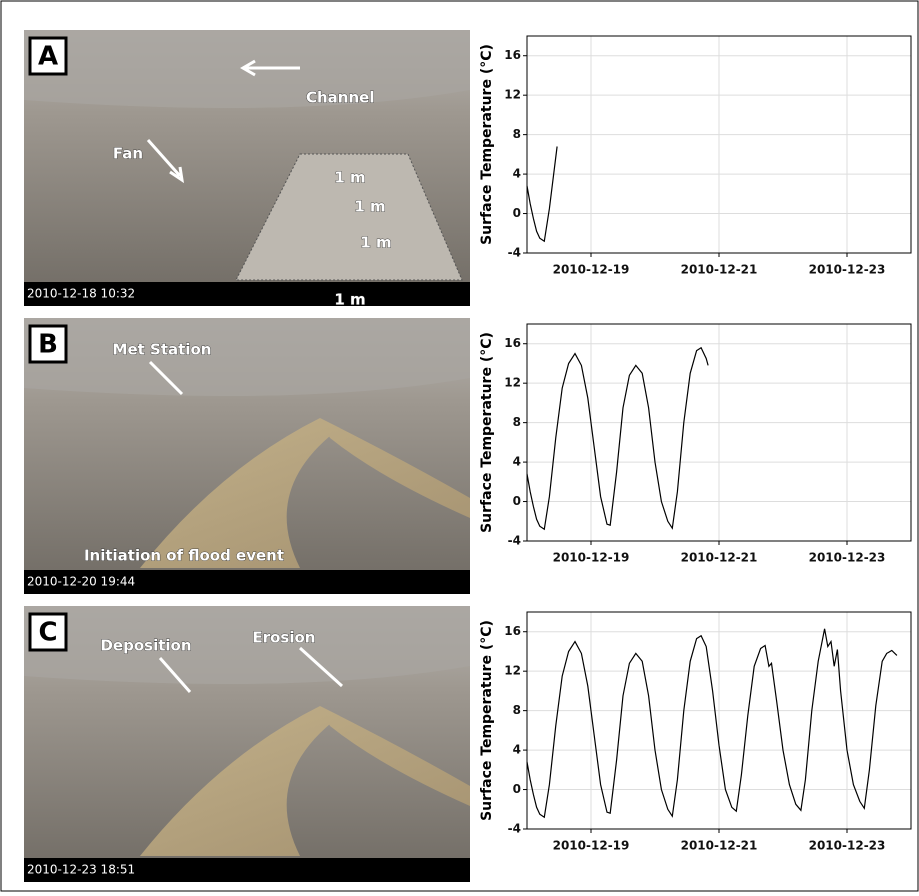  Describe the element at coordinates (81, 294) in the screenshot. I see `timestamp: 2010-12-18 10:32` at that location.